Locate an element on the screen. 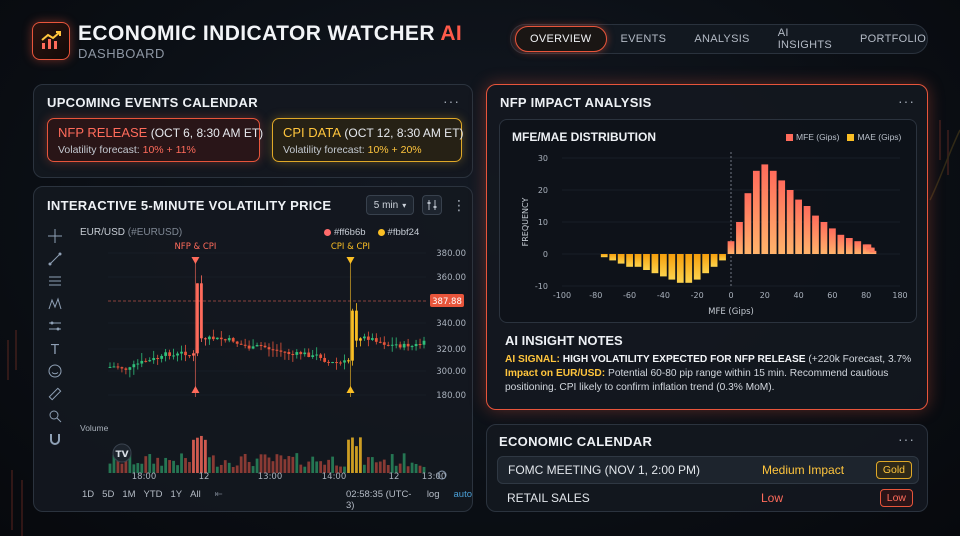 Image resolution: width=960 pixels, height=536 pixels. symbol-code: (#EURUSD) is located at coordinates (155, 232).